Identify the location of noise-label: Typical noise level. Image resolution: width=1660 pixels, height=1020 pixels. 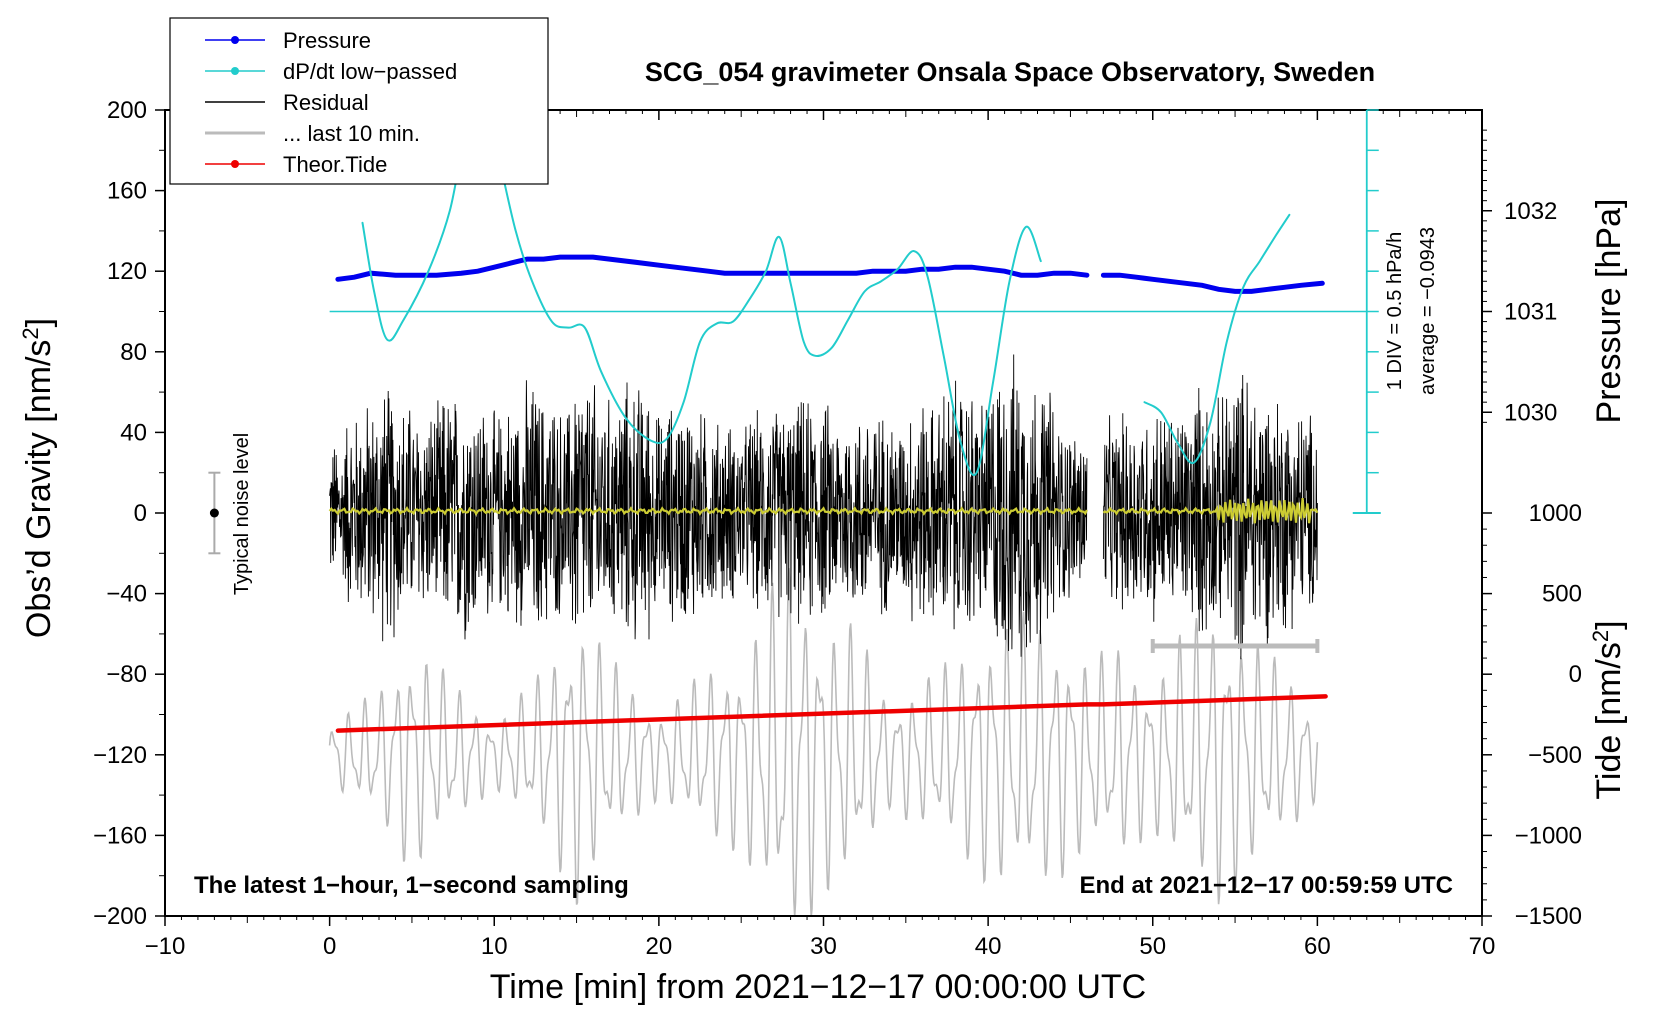
(242, 514).